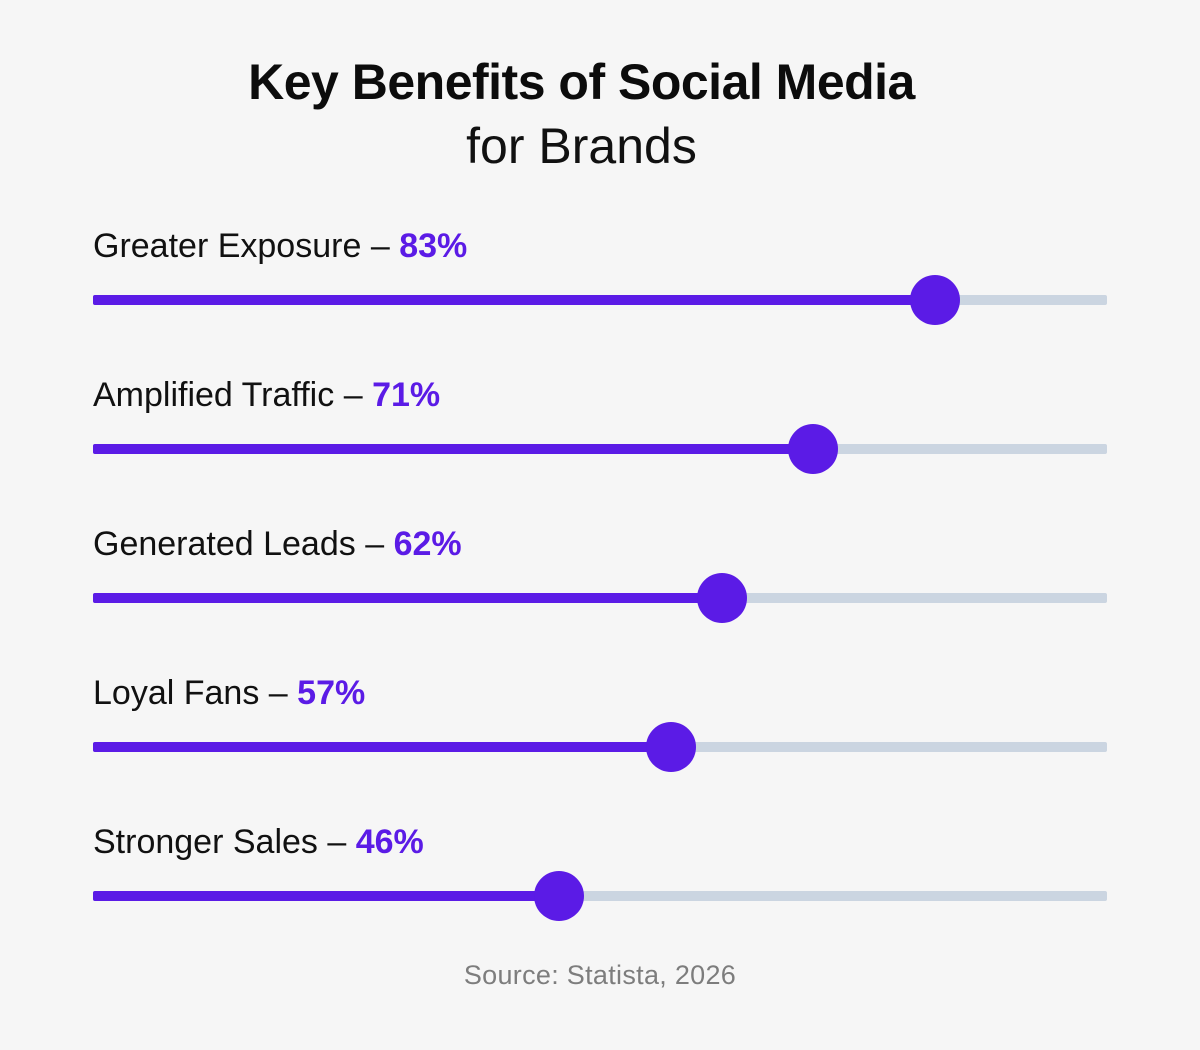 The image size is (1200, 1050). I want to click on bar-label: Stronger Sales – 46%, so click(258, 842).